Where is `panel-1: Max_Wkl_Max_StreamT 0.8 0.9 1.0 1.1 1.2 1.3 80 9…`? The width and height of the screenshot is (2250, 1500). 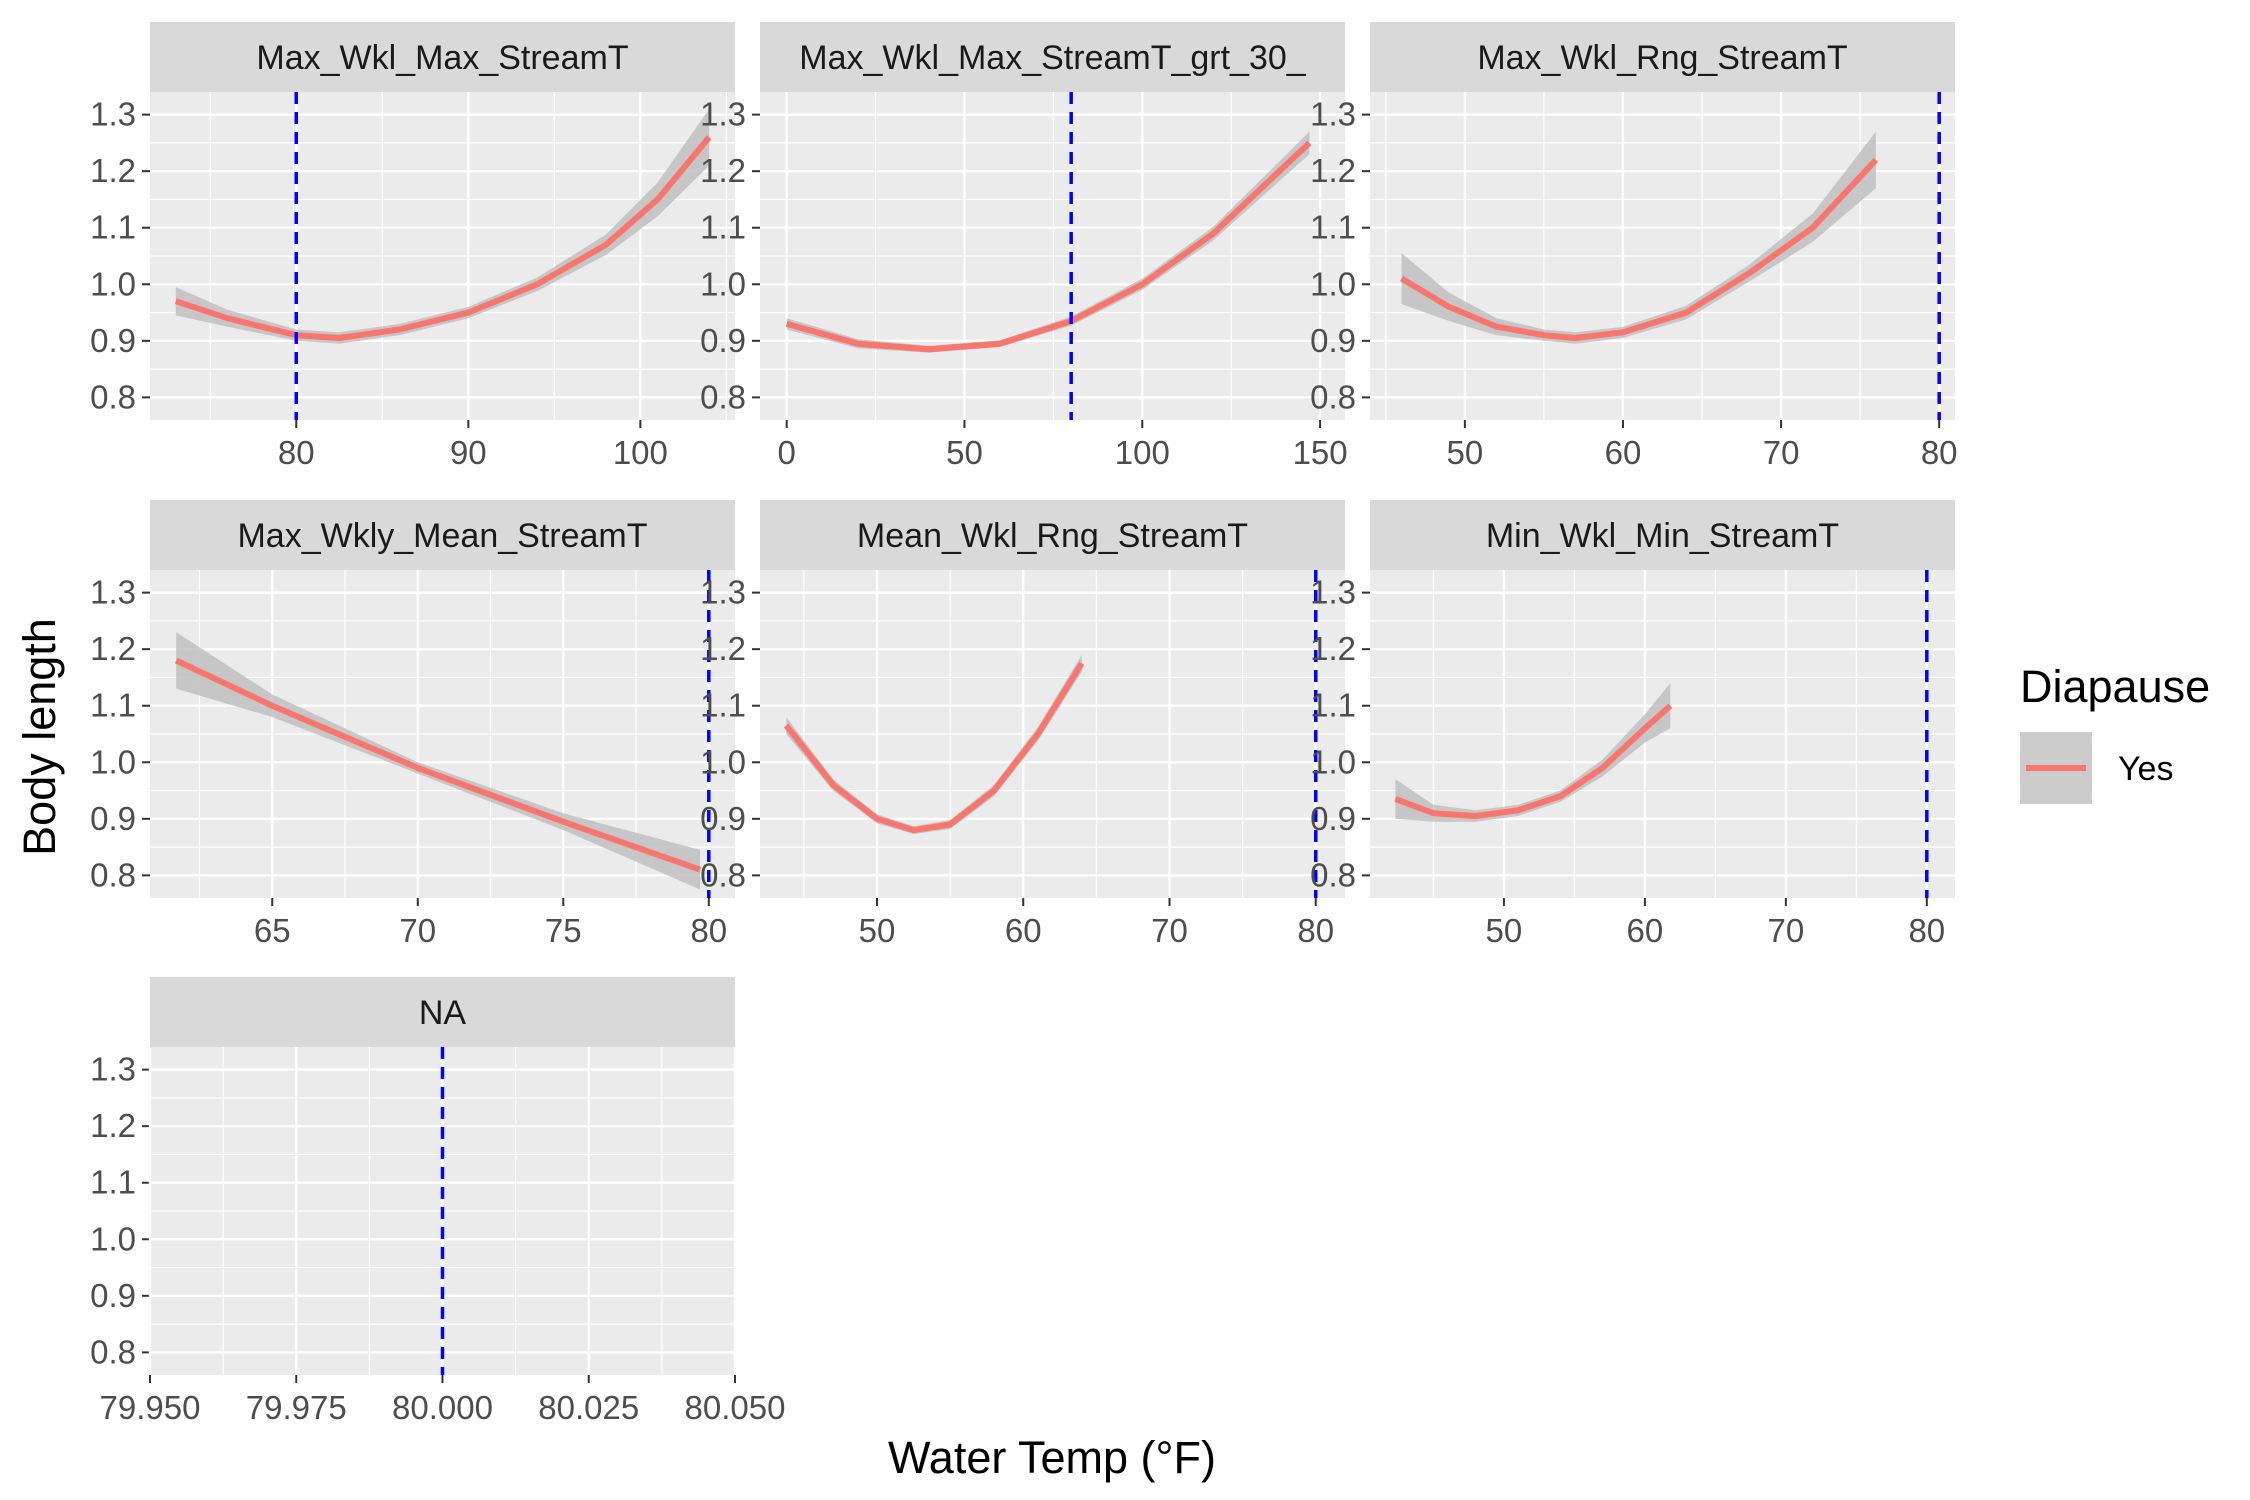 panel-1: Max_Wkl_Max_StreamT 0.8 0.9 1.0 1.1 1.2 1.3 80 9… is located at coordinates (412, 246).